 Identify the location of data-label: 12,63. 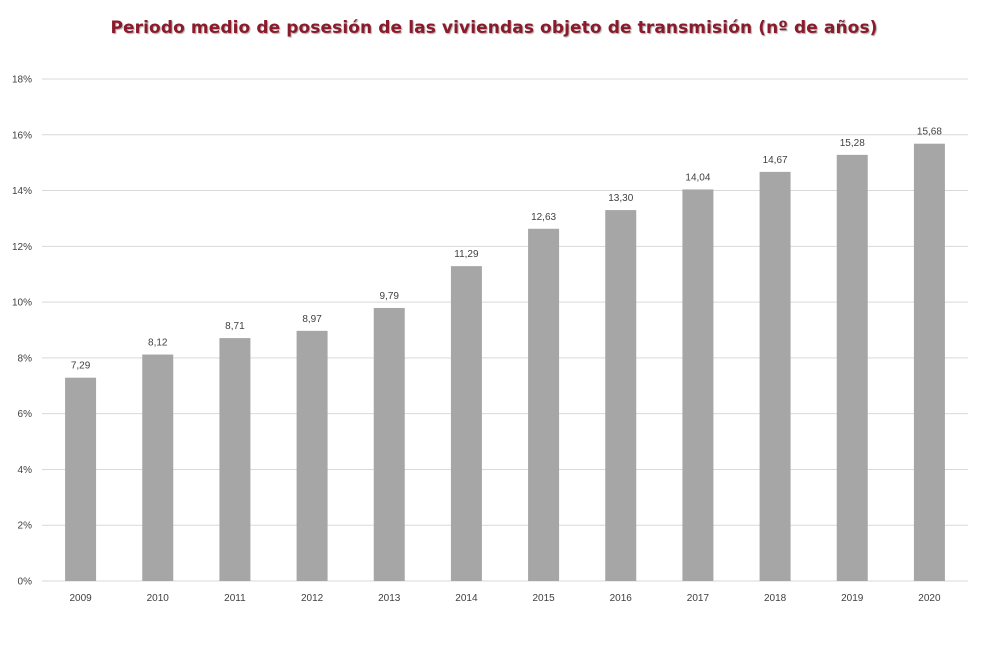
(543, 217).